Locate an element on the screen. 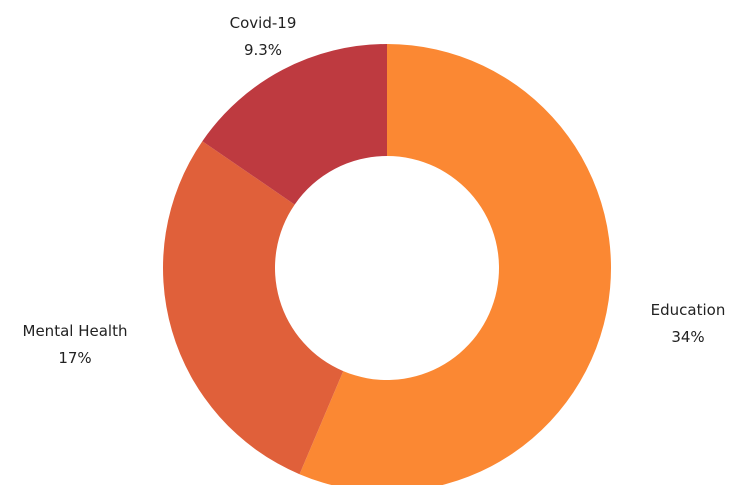 This screenshot has width=747, height=485. slice-label-value: 9.3% is located at coordinates (263, 50).